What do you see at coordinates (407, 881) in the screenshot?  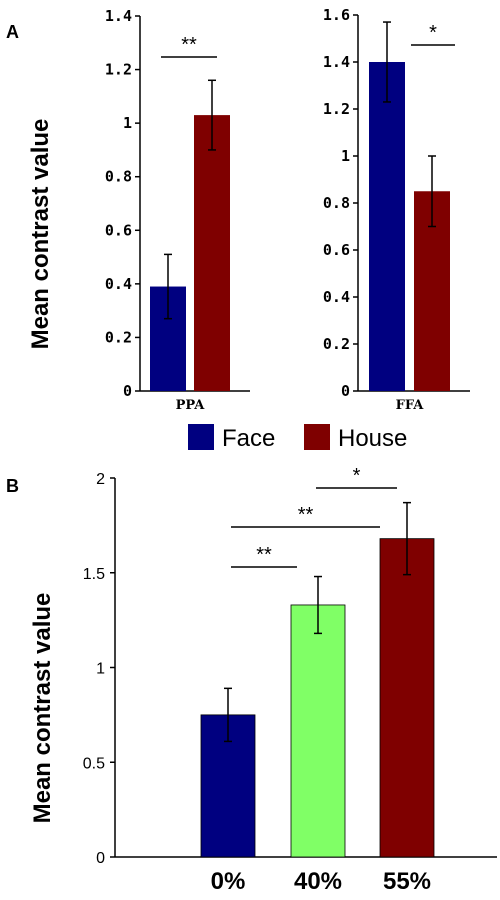 I see `b-category-label: 55%` at bounding box center [407, 881].